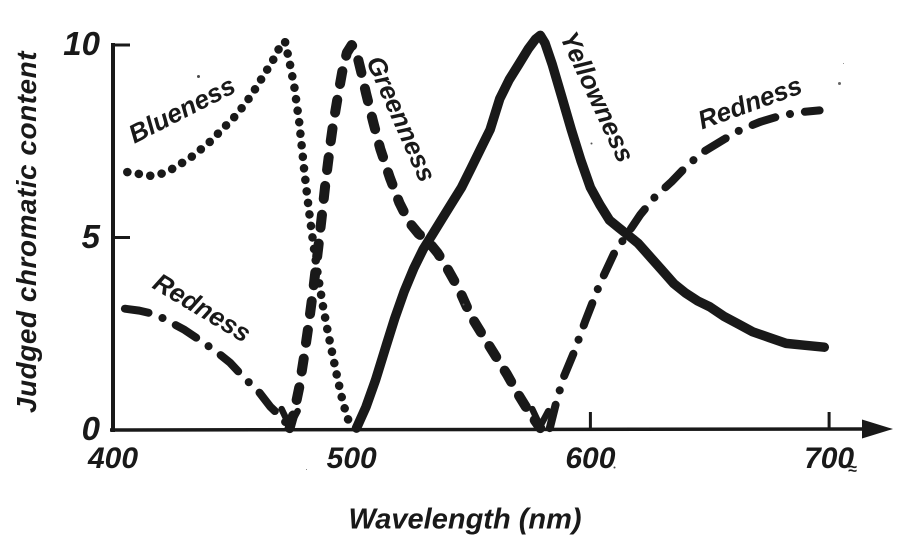  I want to click on x-tick-label-400: 400, so click(113, 458).